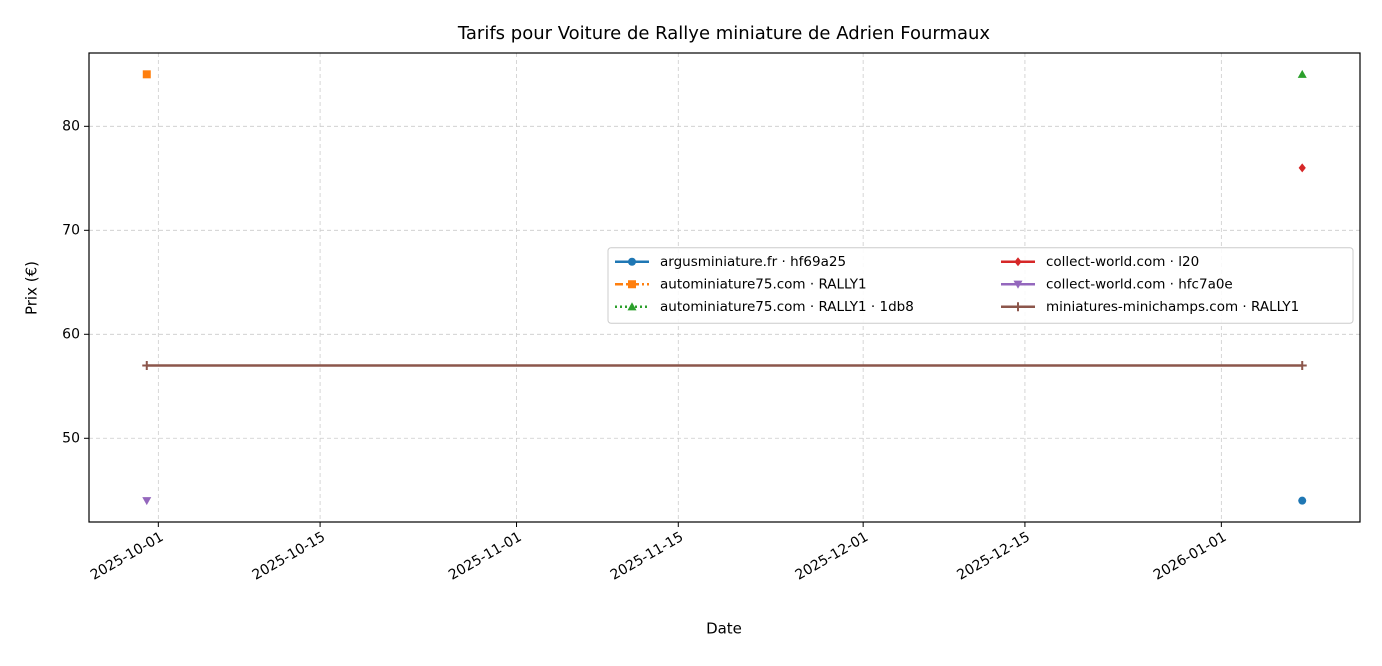 The image size is (1382, 666). What do you see at coordinates (71, 126) in the screenshot?
I see `y-tick-label: 80` at bounding box center [71, 126].